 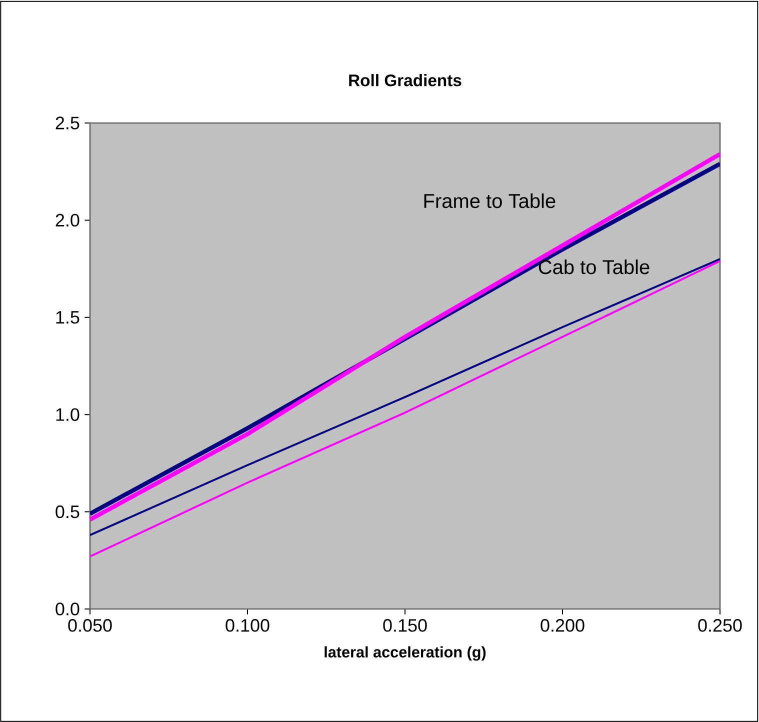 What do you see at coordinates (68, 220) in the screenshot?
I see `y-tick-label: 2.0` at bounding box center [68, 220].